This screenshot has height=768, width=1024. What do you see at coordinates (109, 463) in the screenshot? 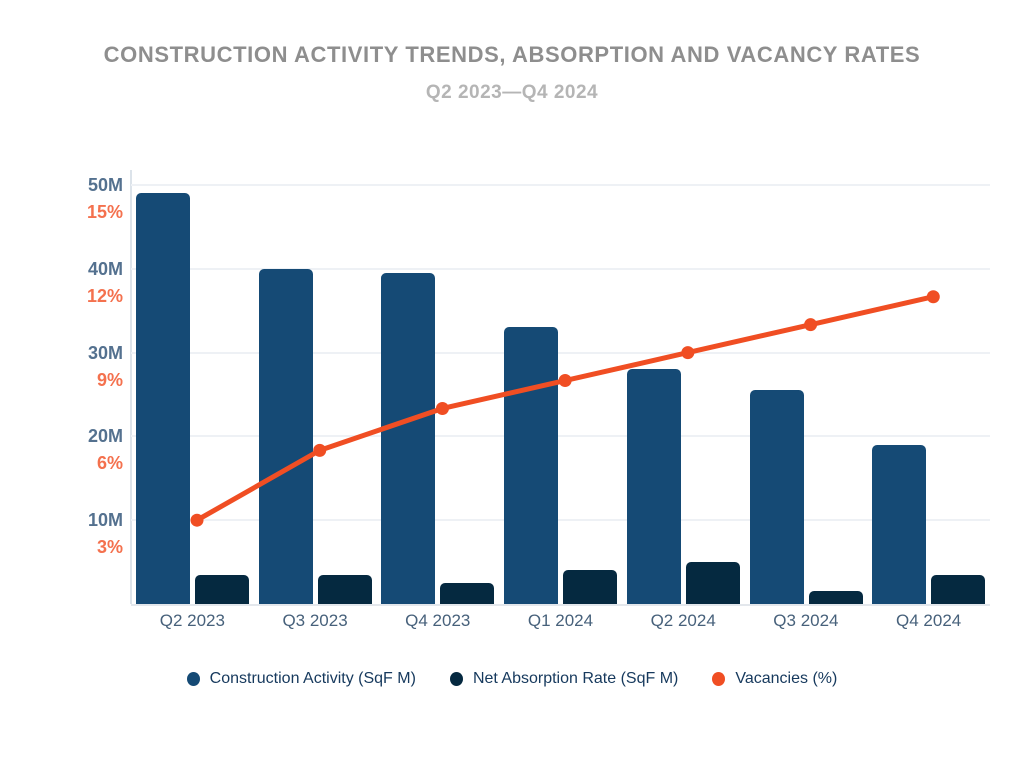
I see `y-axis-tick-pct: 6%` at bounding box center [109, 463].